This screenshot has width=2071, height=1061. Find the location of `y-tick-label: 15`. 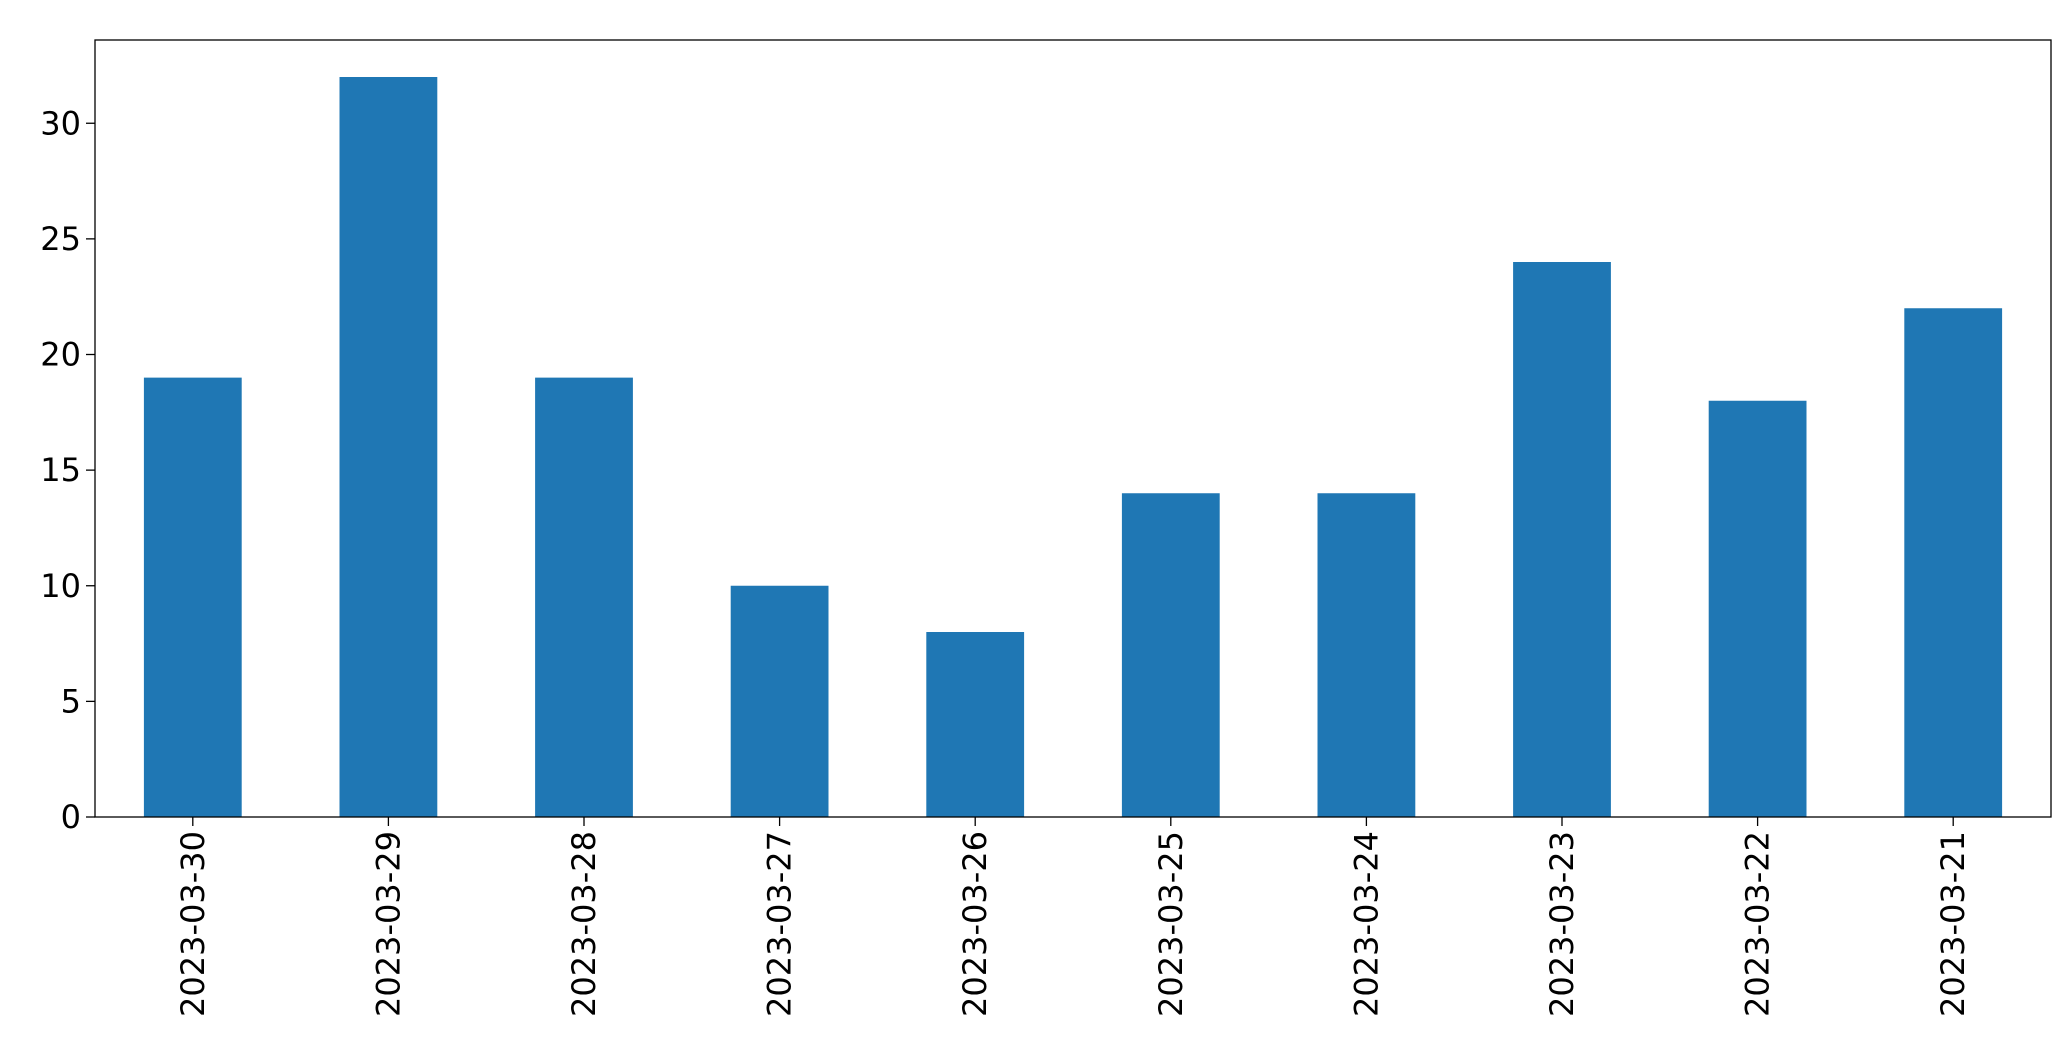

y-tick-label: 15 is located at coordinates (60, 470).